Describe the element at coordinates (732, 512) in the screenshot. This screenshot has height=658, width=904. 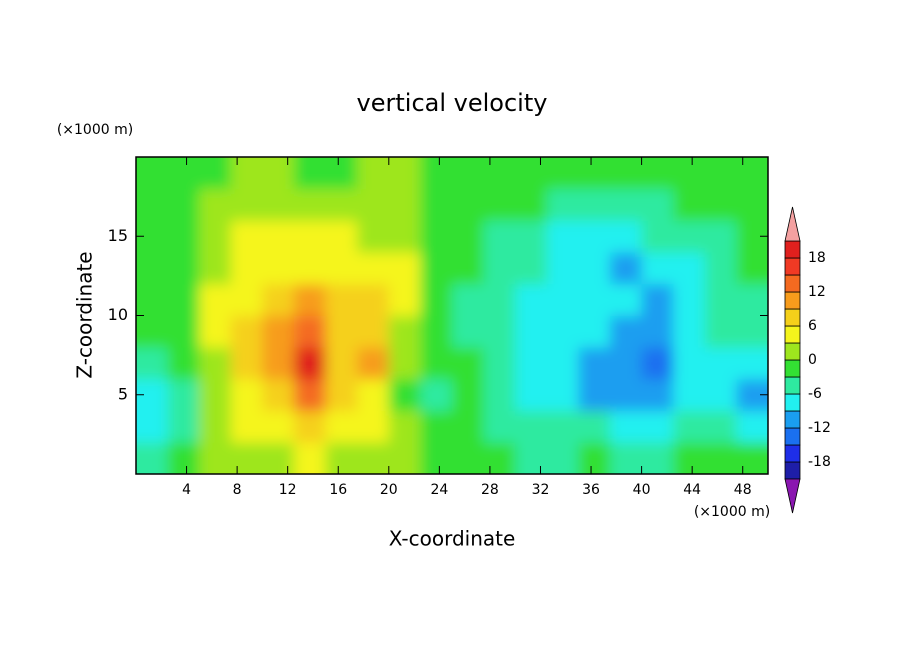
I see `x-unit: (×1000 m)` at that location.